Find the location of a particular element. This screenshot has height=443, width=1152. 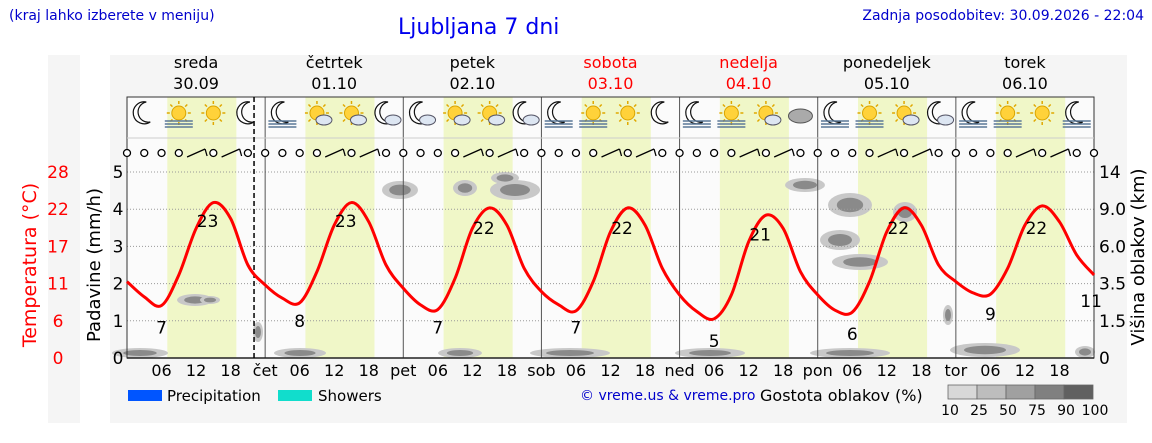

day-date: 03.10 is located at coordinates (611, 83).